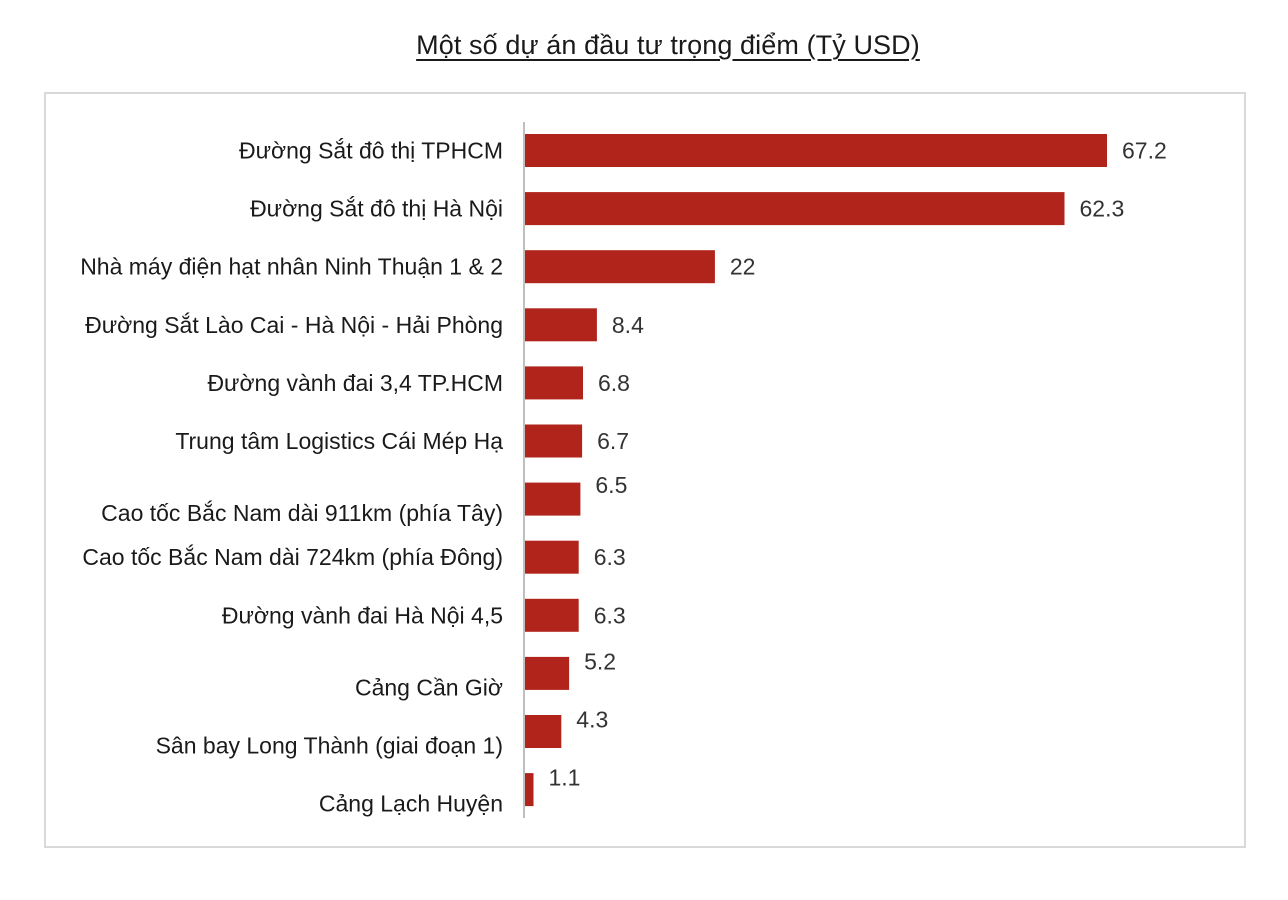  I want to click on category-label: Đường vành đai Hà Nội 4,5, so click(362, 615).